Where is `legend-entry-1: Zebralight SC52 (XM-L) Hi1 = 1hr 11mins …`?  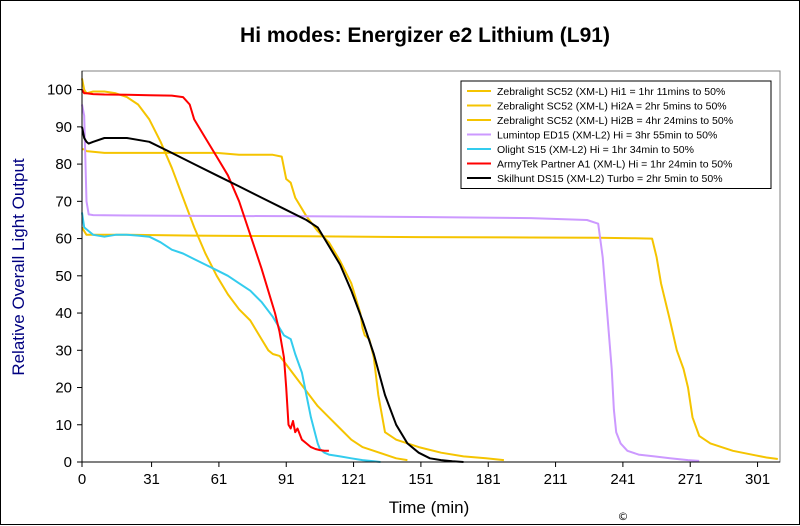 legend-entry-1: Zebralight SC52 (XM-L) Hi1 = 1hr 11mins … is located at coordinates (611, 92).